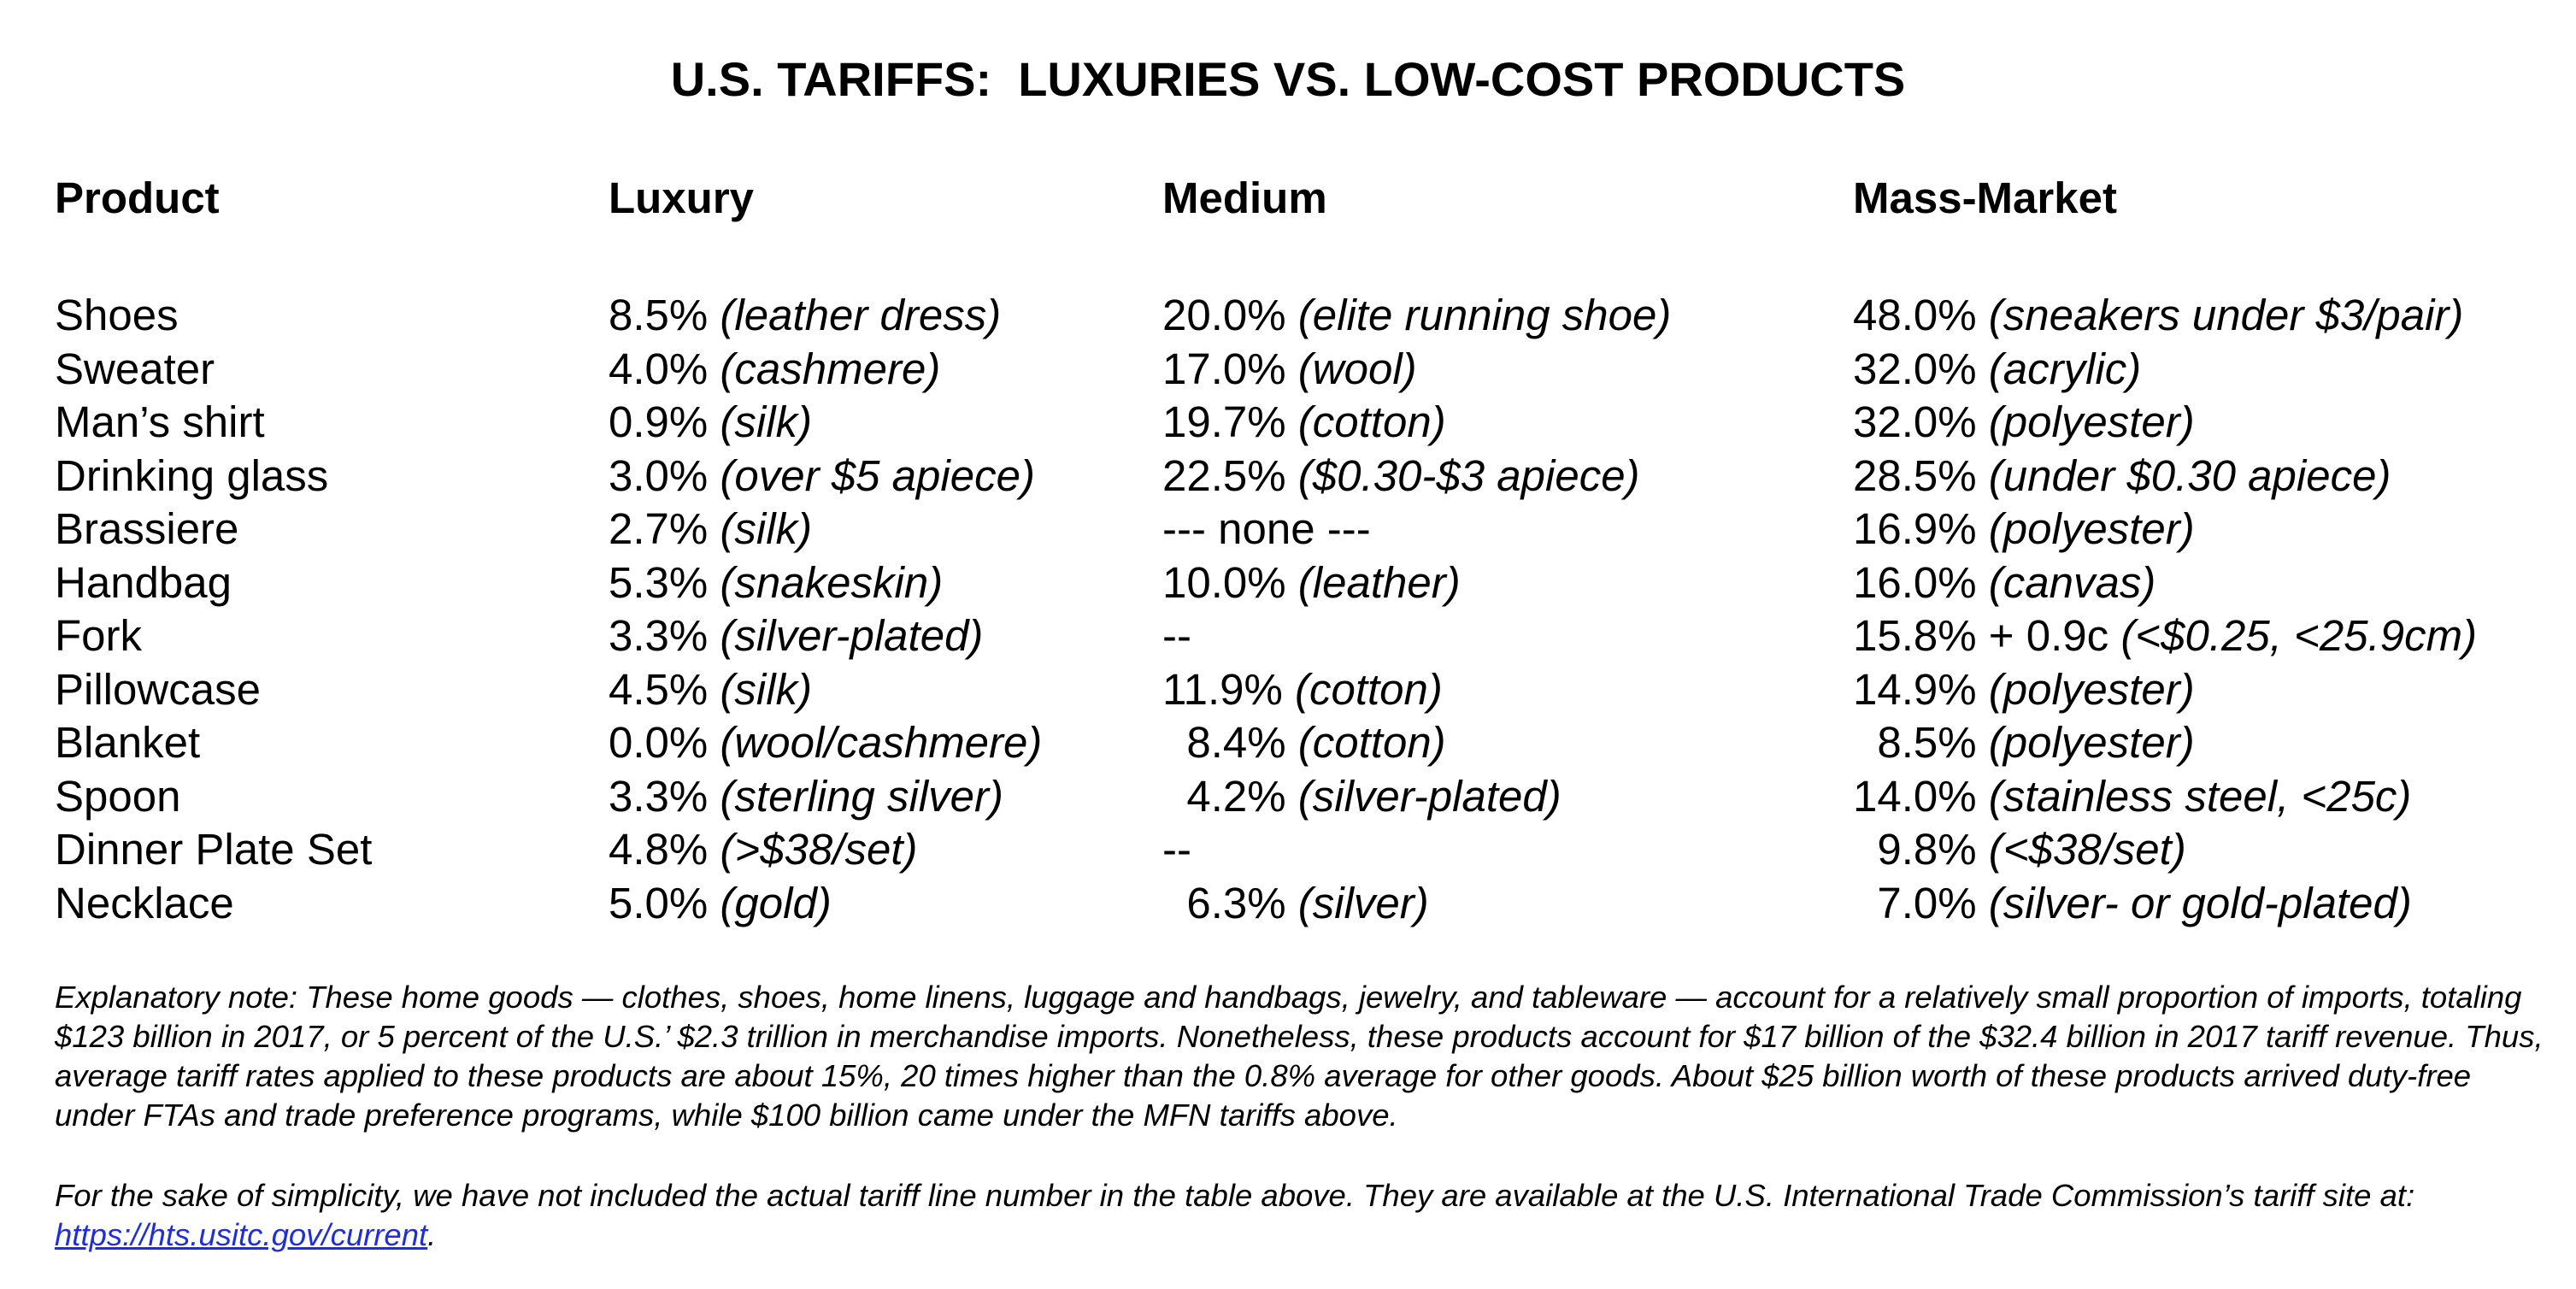 Image resolution: width=2576 pixels, height=1289 pixels. I want to click on medium-rate: 10.0%, so click(1224, 582).